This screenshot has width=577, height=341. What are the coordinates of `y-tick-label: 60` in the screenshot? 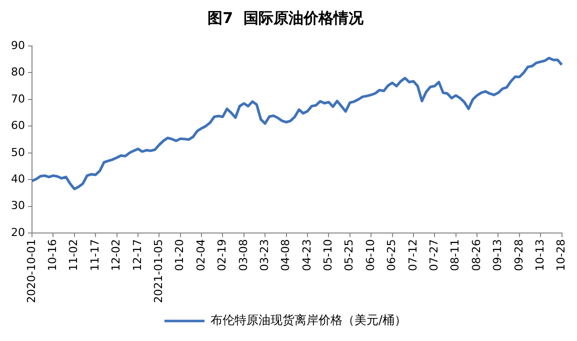 It's located at (17, 125).